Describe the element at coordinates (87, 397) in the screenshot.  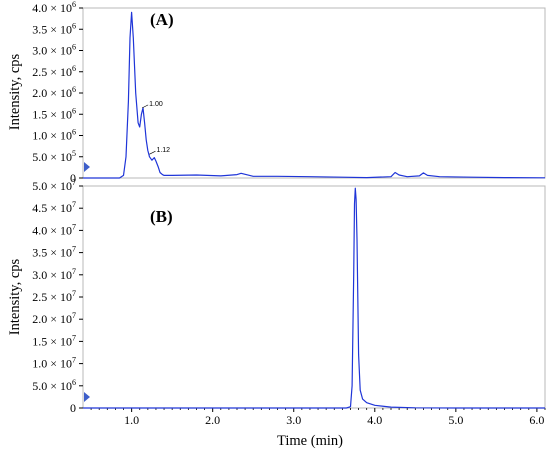
I see `panel-b-baseline-marker-icon` at that location.